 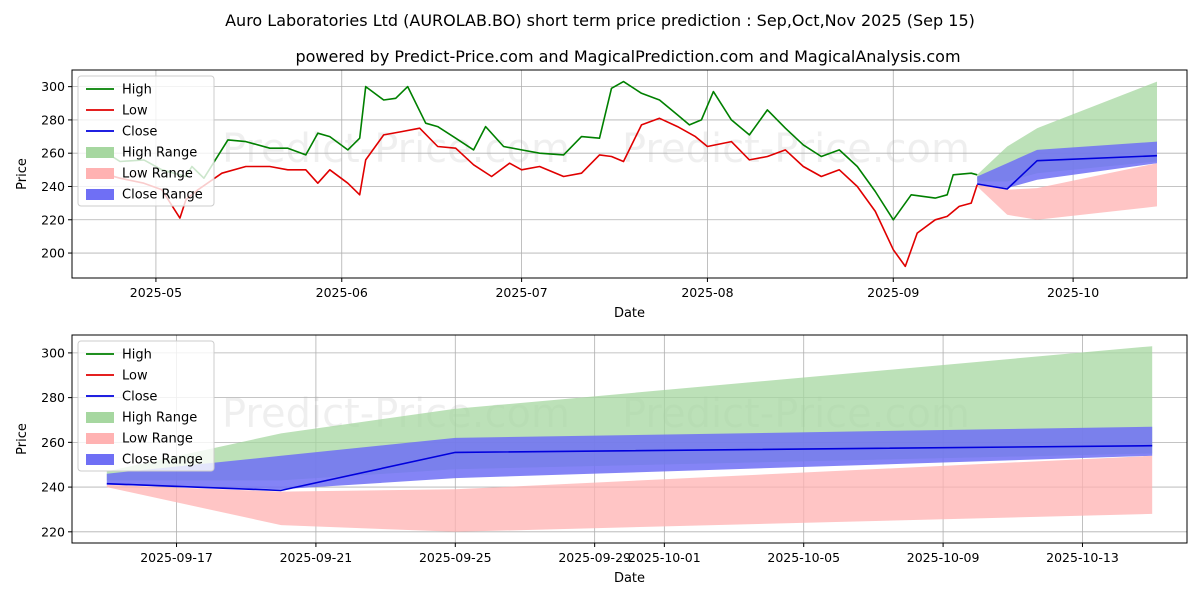 I want to click on panel2-x-tick-label: 2025-09-17, so click(x=176, y=557).